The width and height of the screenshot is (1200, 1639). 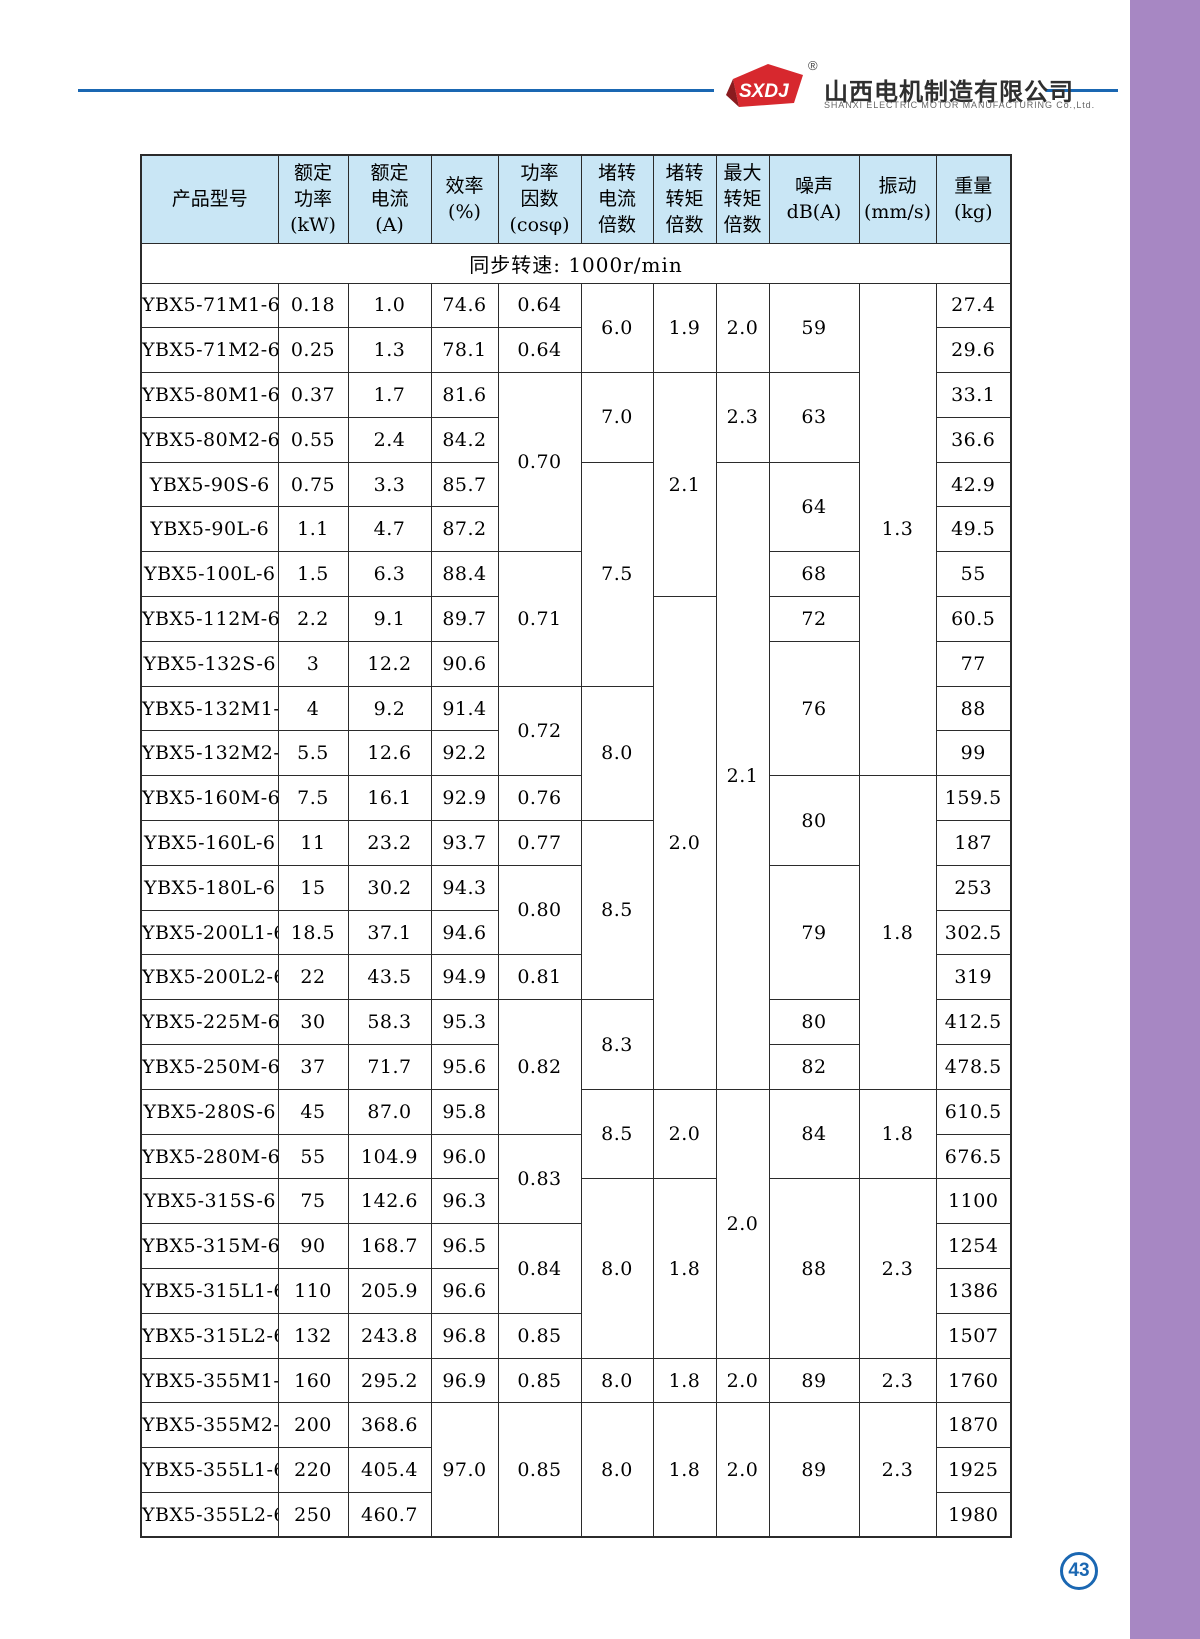 What do you see at coordinates (973, 305) in the screenshot?
I see `cell: 27.4` at bounding box center [973, 305].